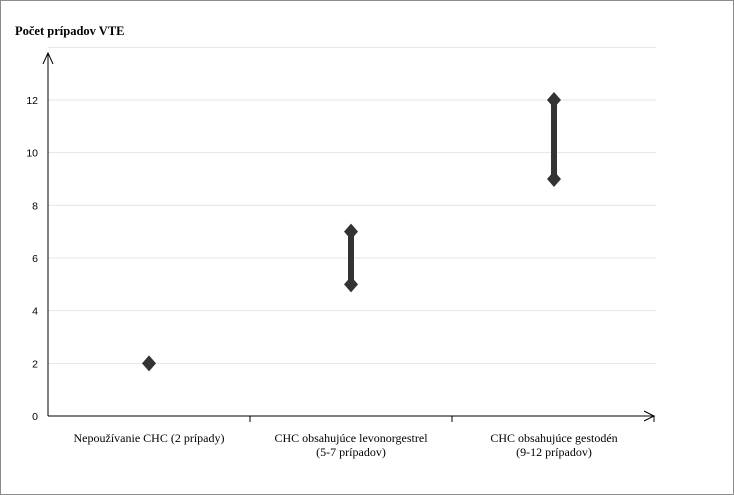 Image resolution: width=734 pixels, height=495 pixels. Describe the element at coordinates (351, 452) in the screenshot. I see `category-label-1-line-1: (5-7 prípadov)` at that location.